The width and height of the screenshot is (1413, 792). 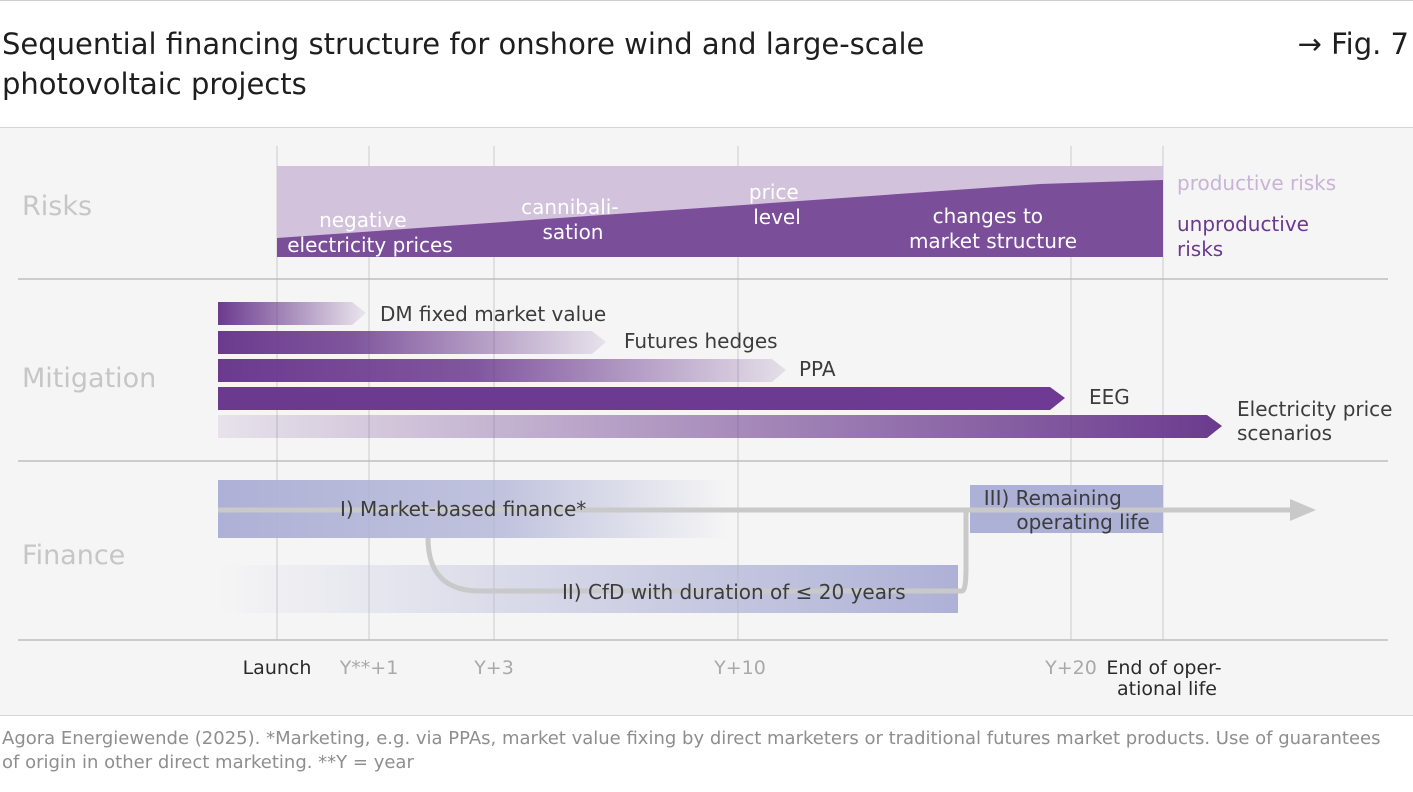 What do you see at coordinates (701, 341) in the screenshot?
I see `label-futures-hedges: Futures hedges` at bounding box center [701, 341].